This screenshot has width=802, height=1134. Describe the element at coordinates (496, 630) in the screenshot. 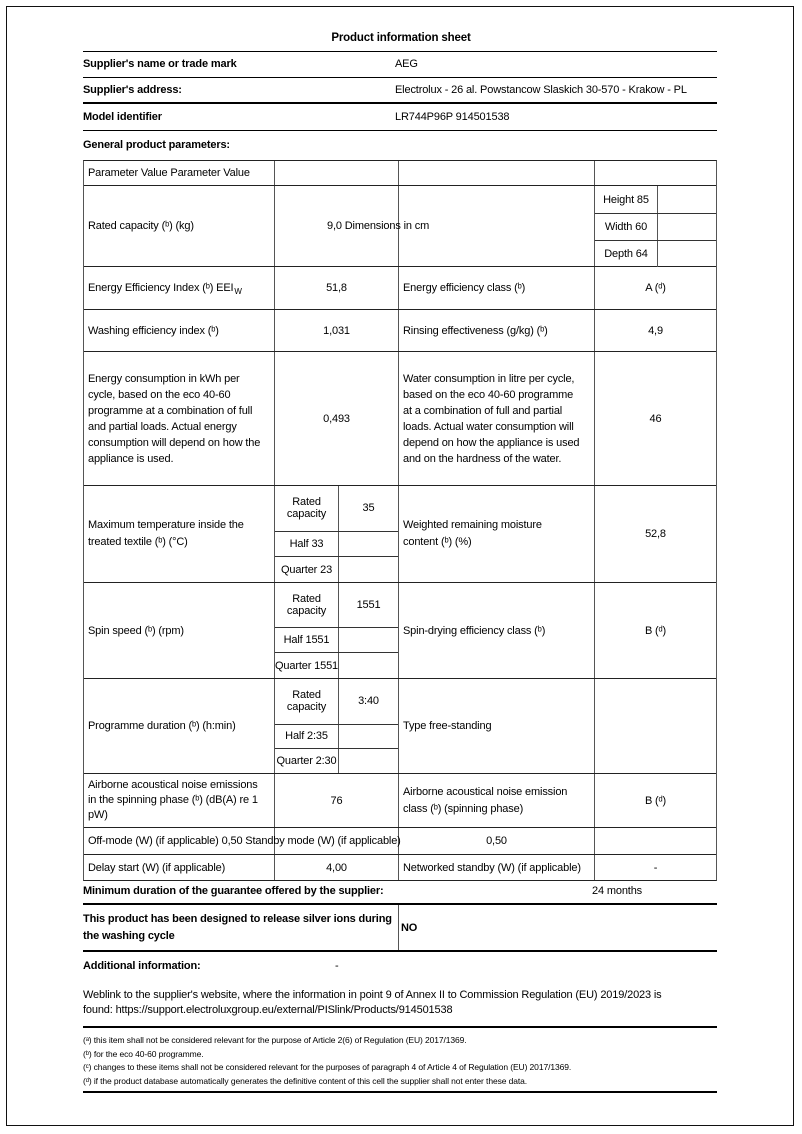

I see `spin-drying-class-label: Spin-drying efficiency class (ᵇ)` at that location.